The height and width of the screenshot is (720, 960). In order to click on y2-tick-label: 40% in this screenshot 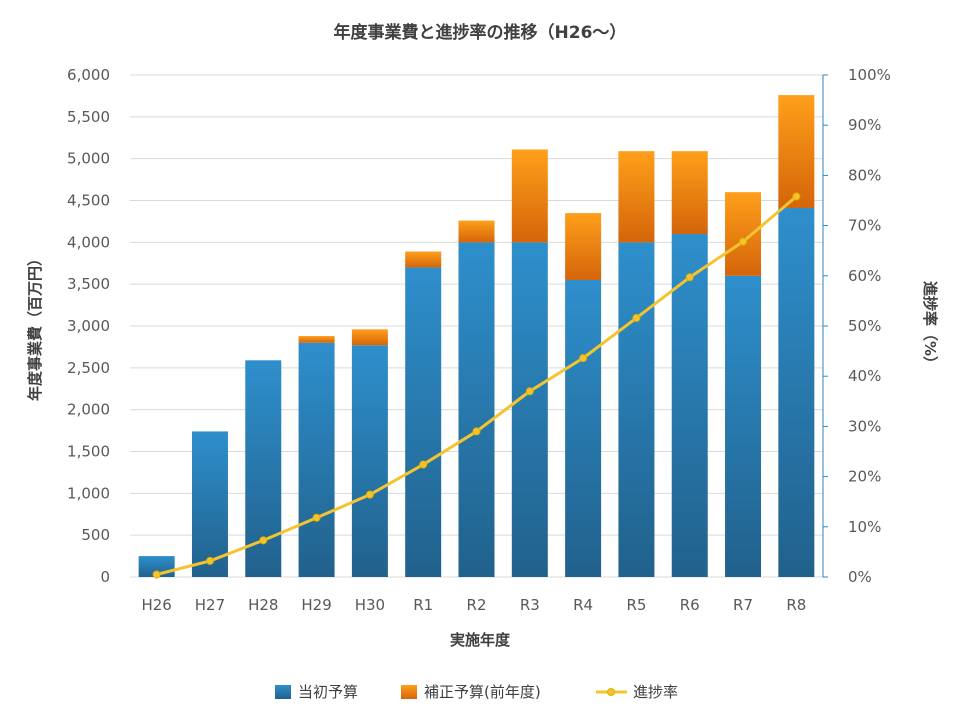, I will do `click(864, 376)`.